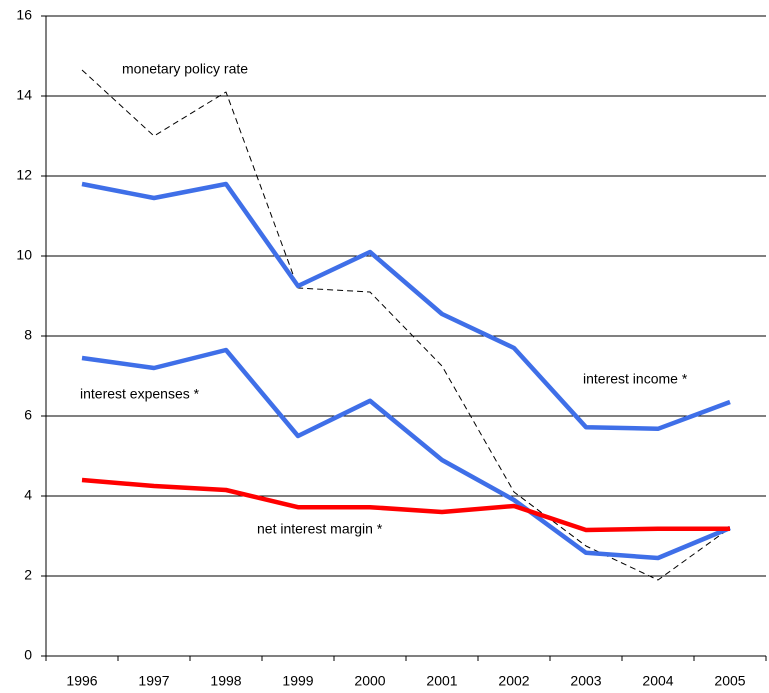 This screenshot has height=693, width=769. I want to click on x-tick-label: 1997, so click(153, 681).